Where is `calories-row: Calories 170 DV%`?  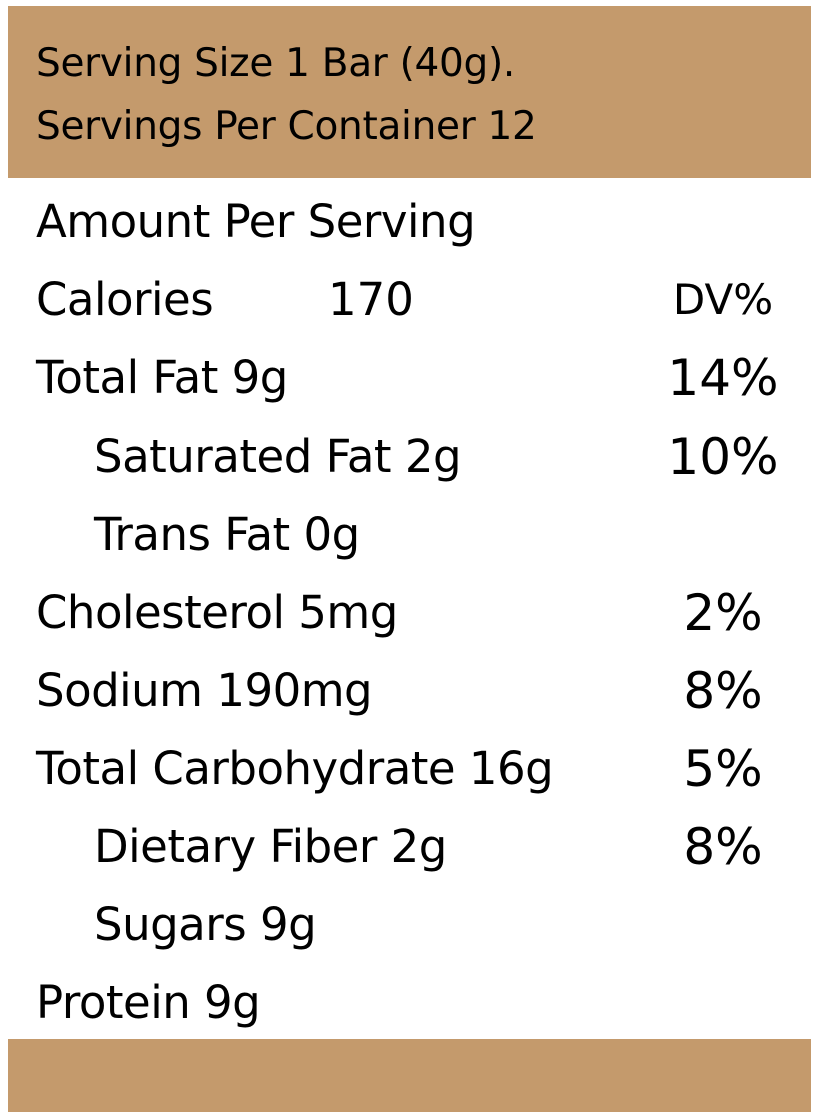 calories-row: Calories 170 DV% is located at coordinates (409, 300).